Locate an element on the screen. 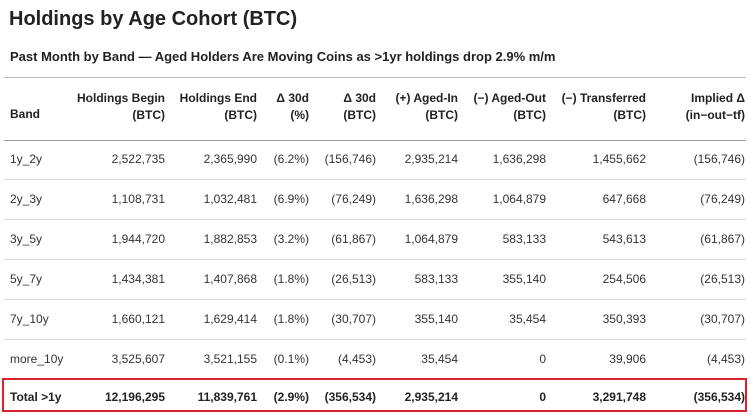 The image size is (750, 414). cell-band: 2y_3y is located at coordinates (26, 199).